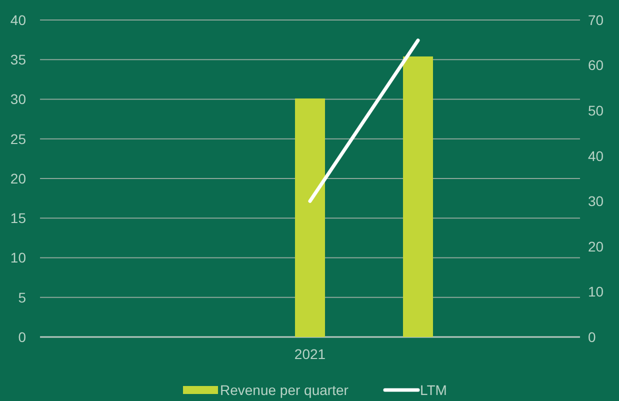 The image size is (619, 401). What do you see at coordinates (18, 218) in the screenshot?
I see `y-tick-label: 15` at bounding box center [18, 218].